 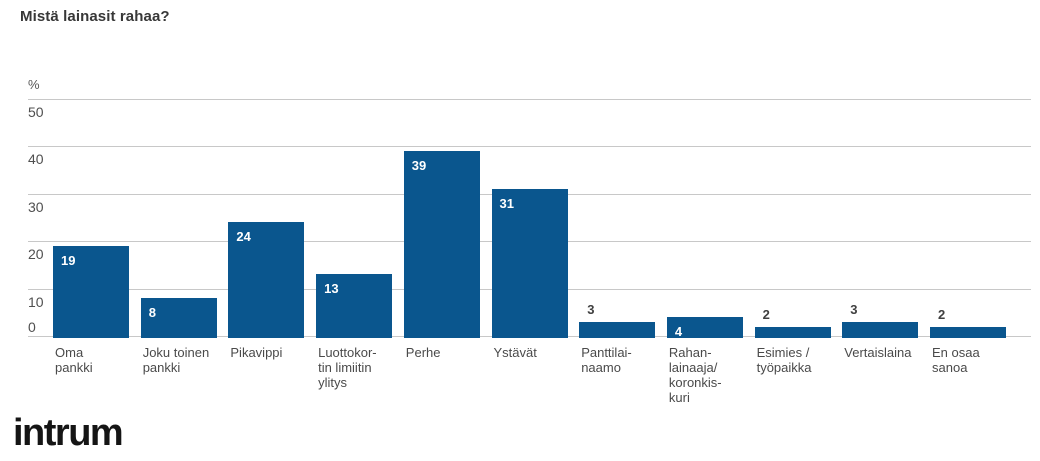 What do you see at coordinates (68, 433) in the screenshot?
I see `intrum-logo: intrum` at bounding box center [68, 433].